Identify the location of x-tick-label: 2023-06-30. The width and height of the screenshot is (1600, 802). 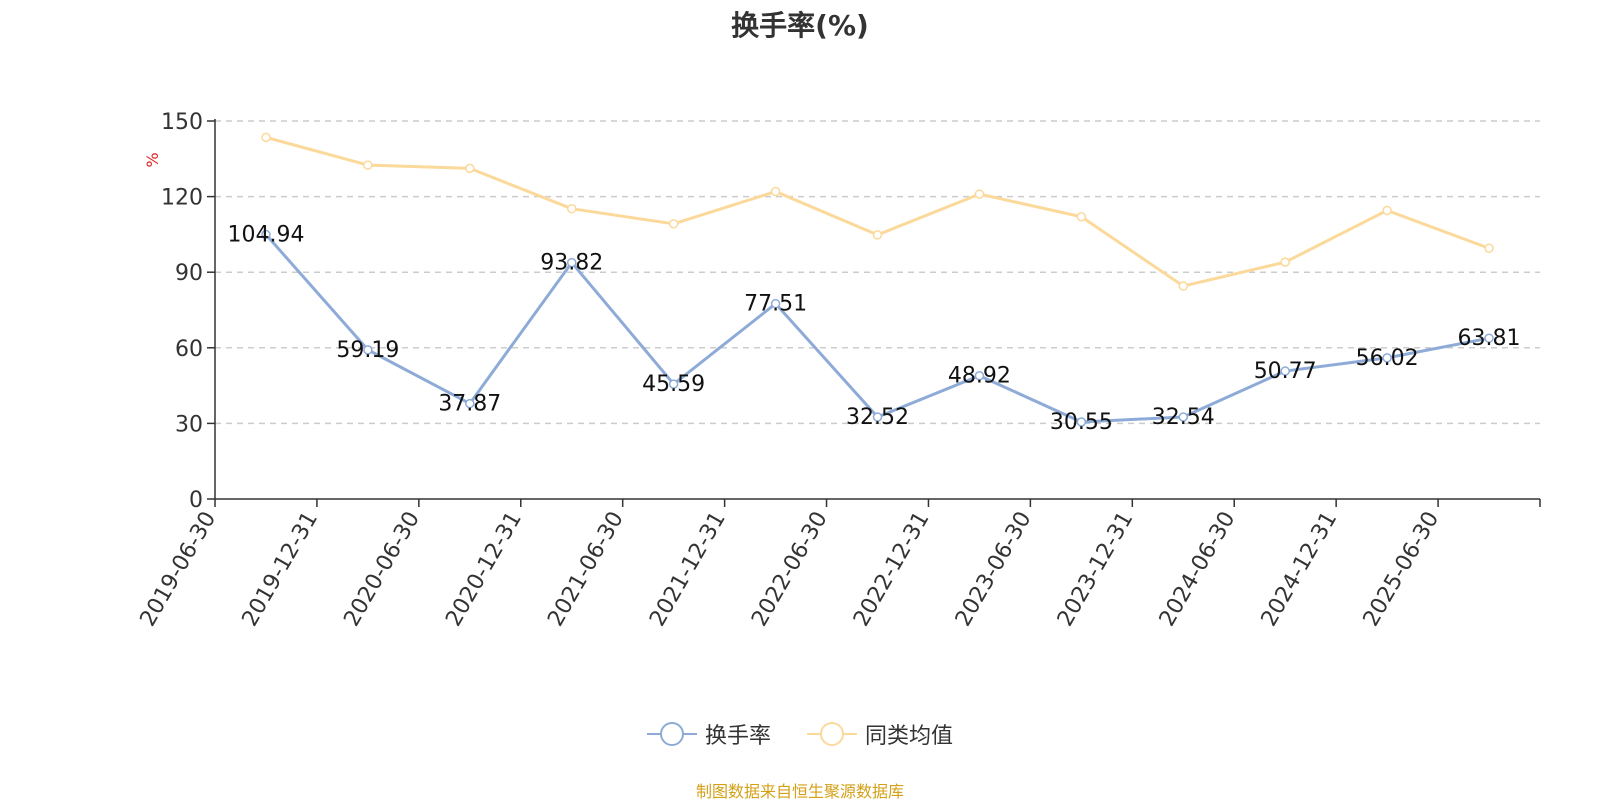
(994, 569).